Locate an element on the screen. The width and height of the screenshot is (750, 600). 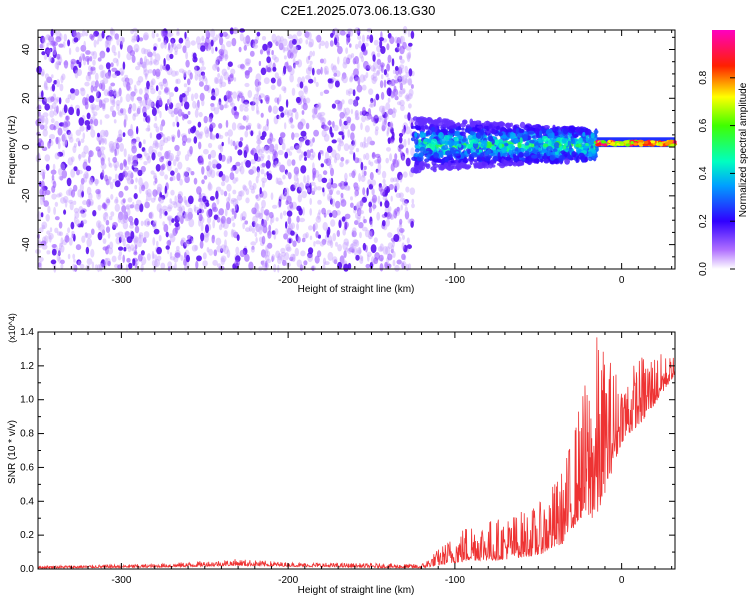
colorbar-label: Normalized spectral amplitude is located at coordinates (743, 149).